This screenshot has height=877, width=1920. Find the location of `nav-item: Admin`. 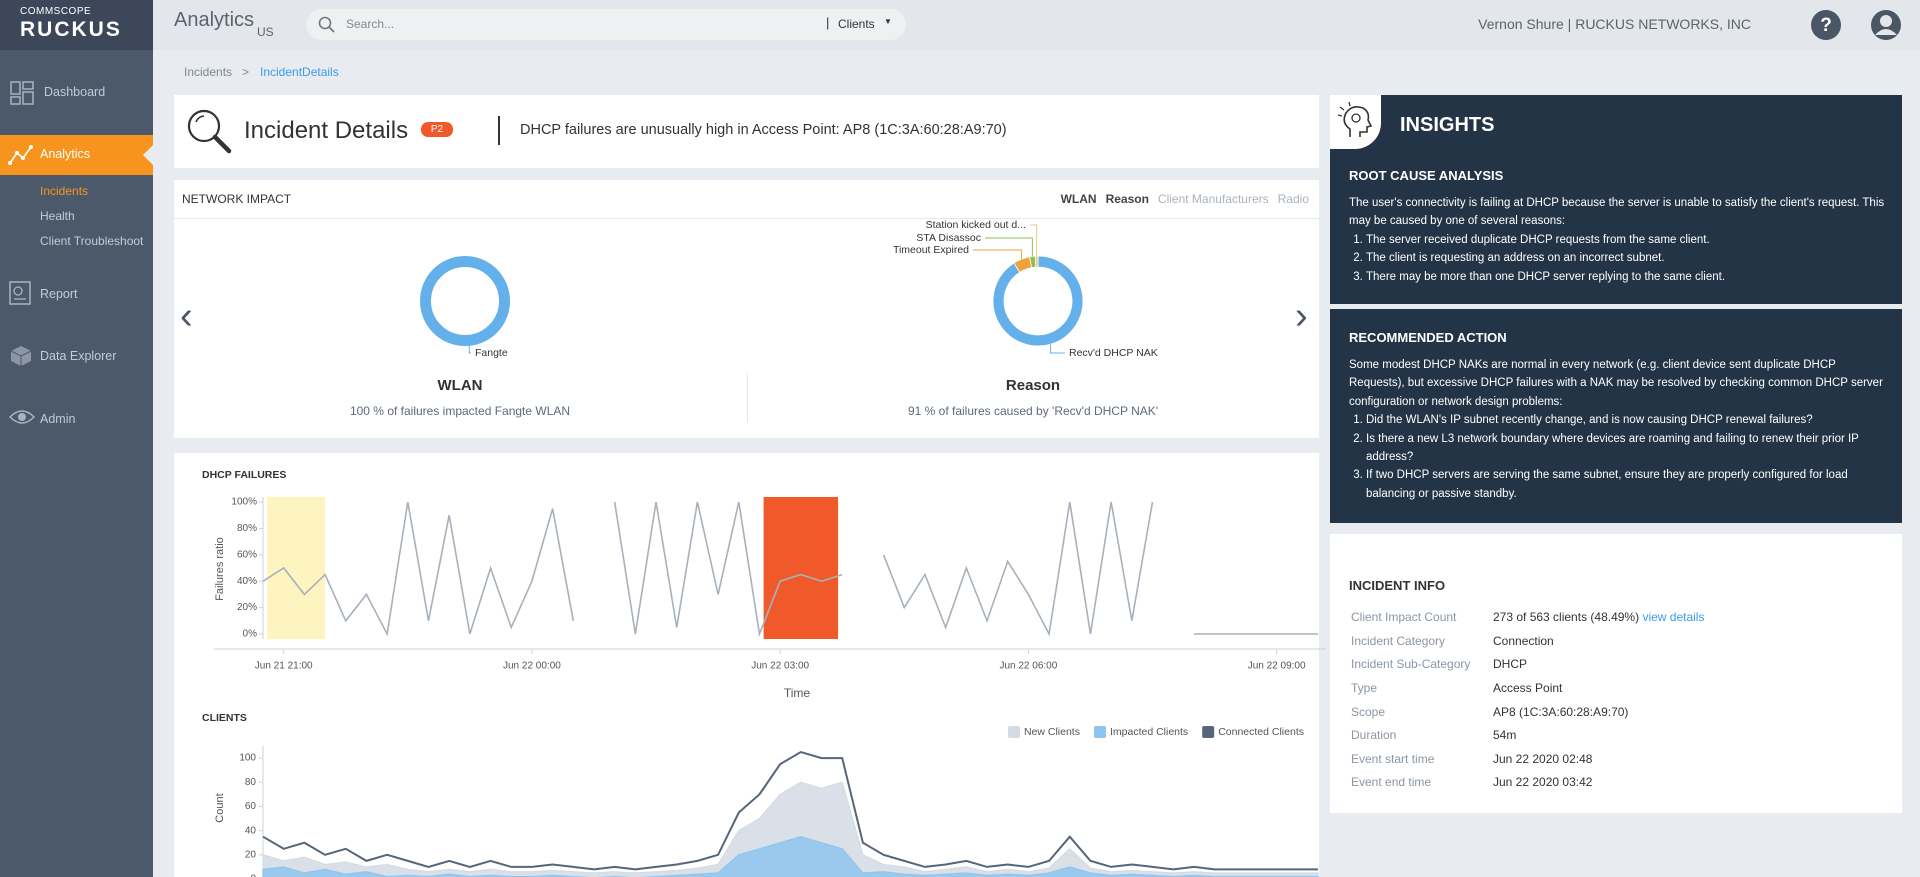

nav-item: Admin is located at coordinates (58, 419).